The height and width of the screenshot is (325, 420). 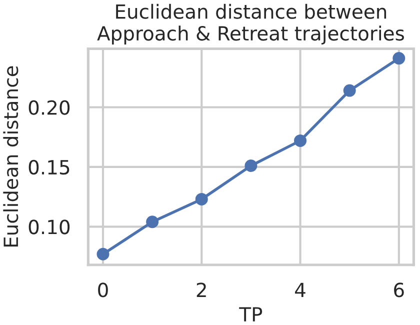 What do you see at coordinates (300, 290) in the screenshot?
I see `x-tick-label: 4` at bounding box center [300, 290].